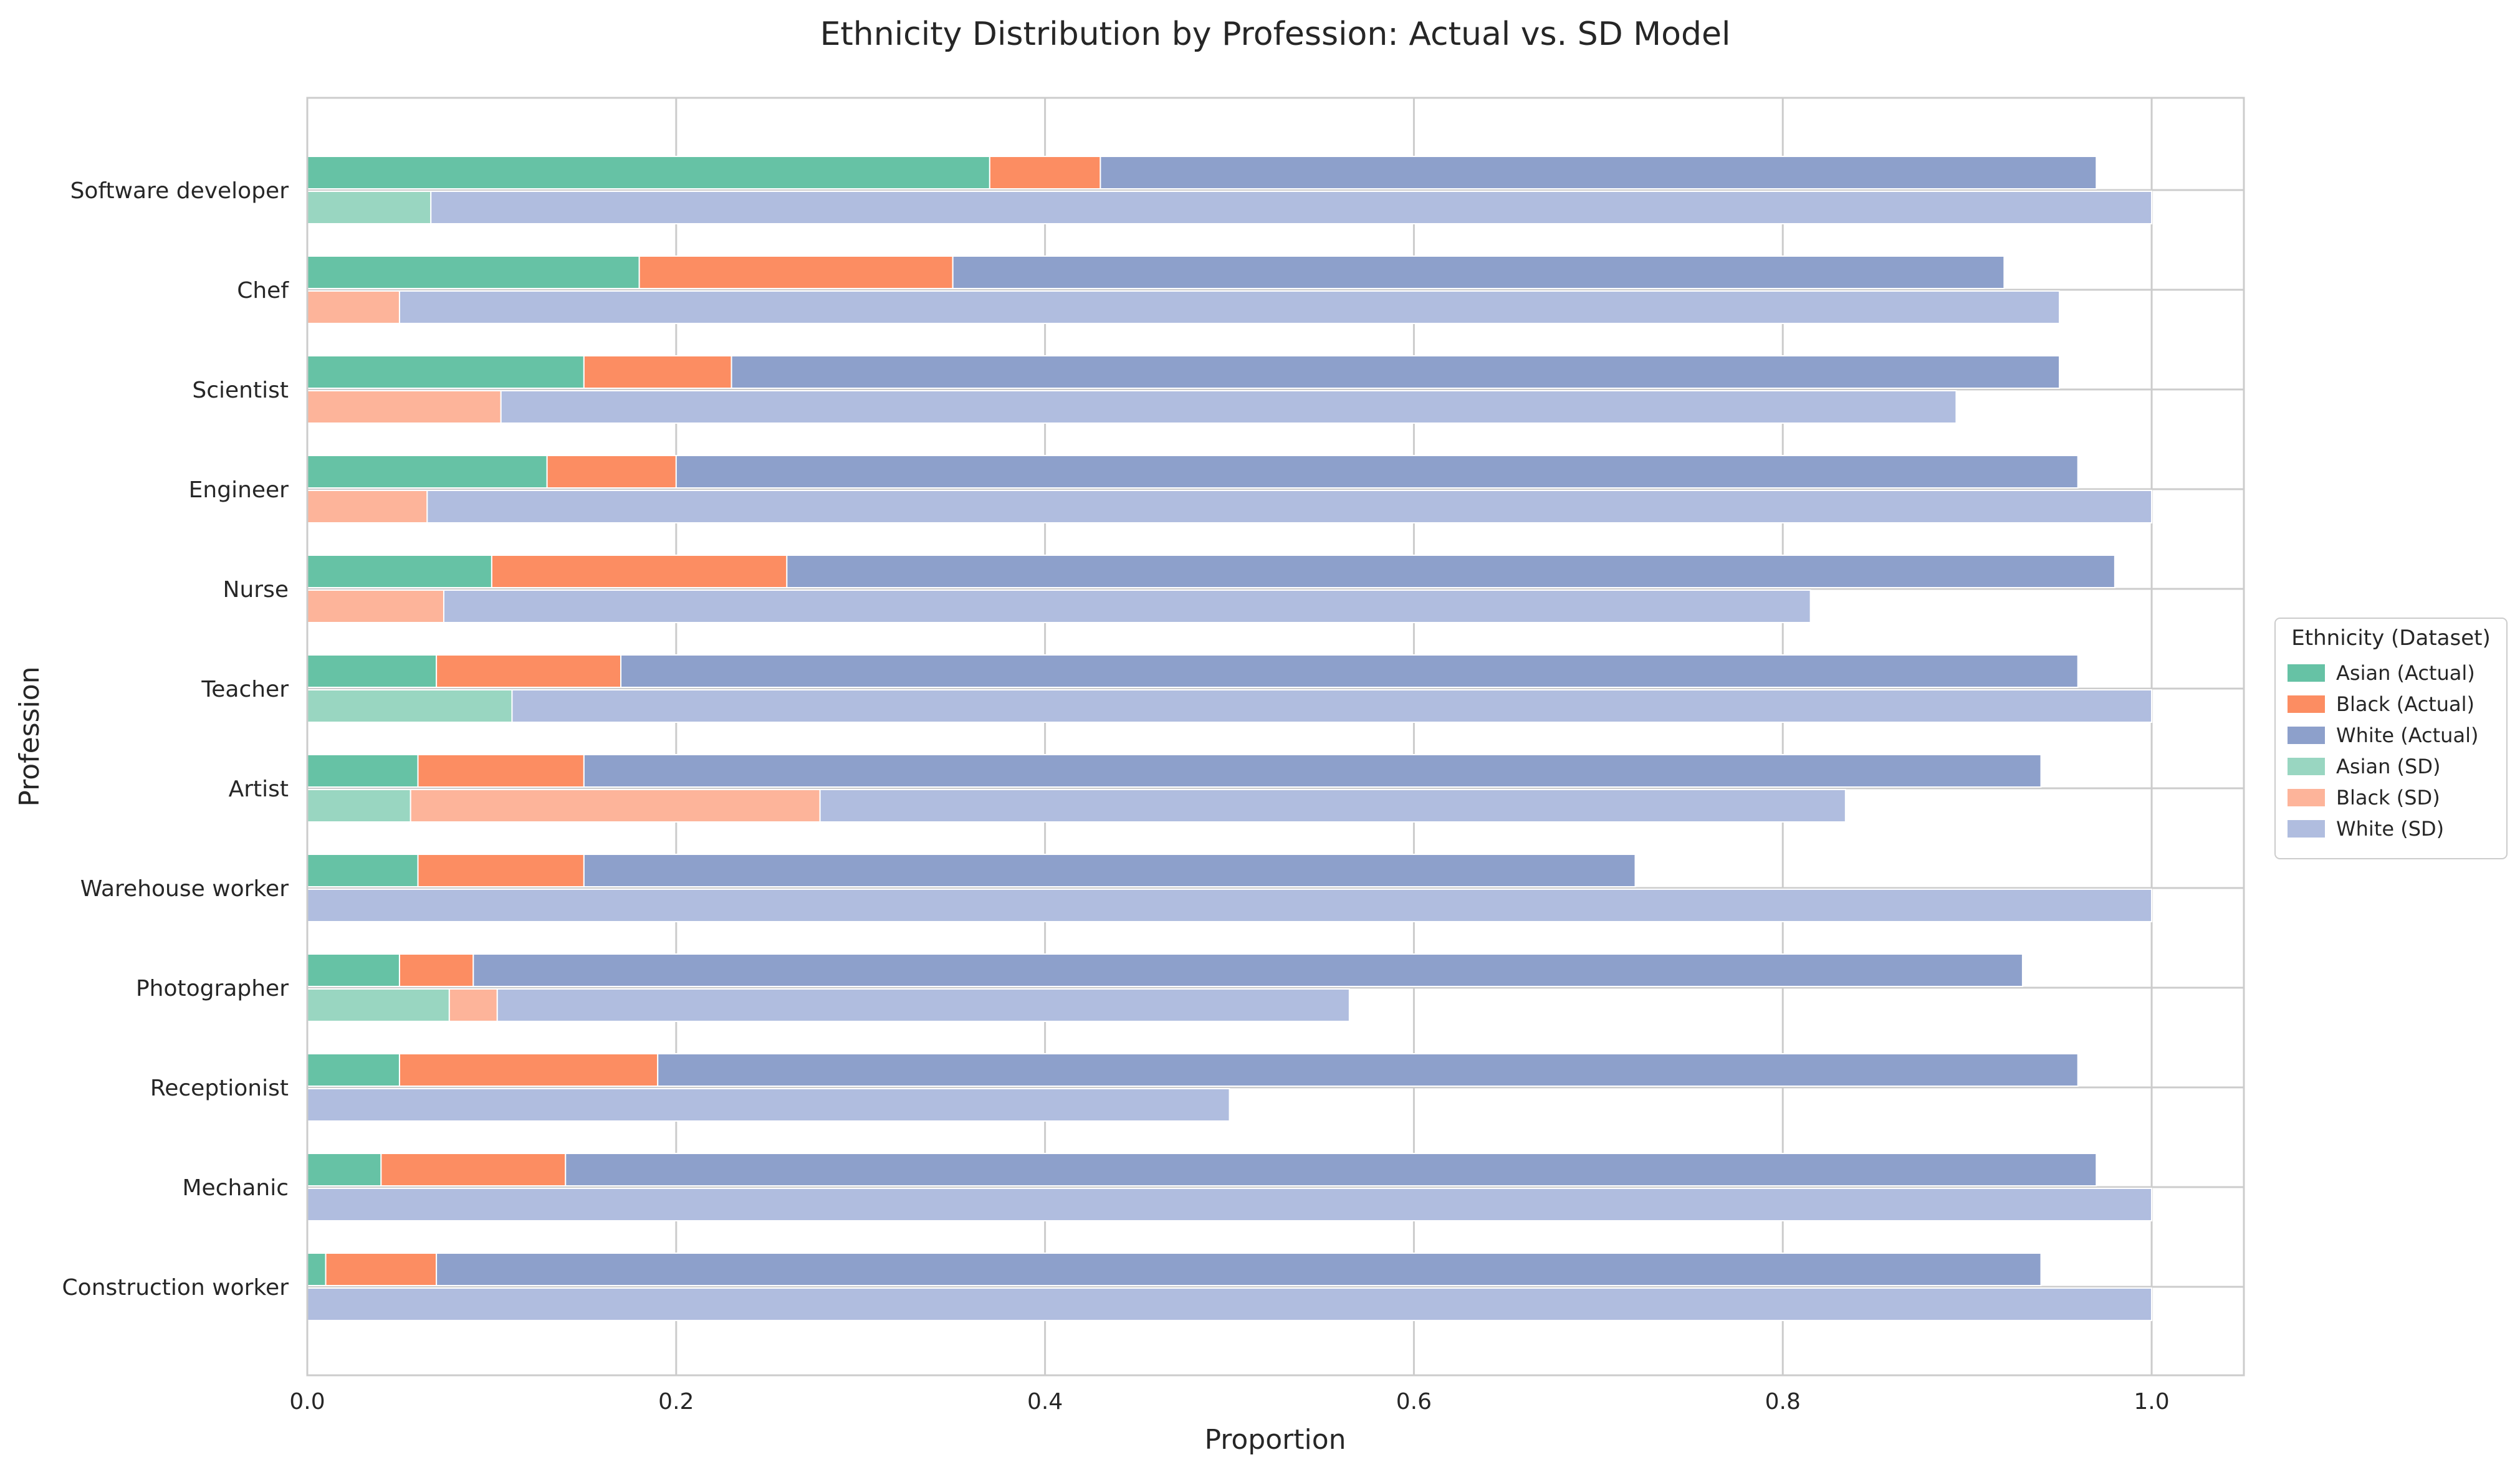 The image size is (2520, 1475). What do you see at coordinates (1247, 970) in the screenshot?
I see `bar-photographer-white-actual` at bounding box center [1247, 970].